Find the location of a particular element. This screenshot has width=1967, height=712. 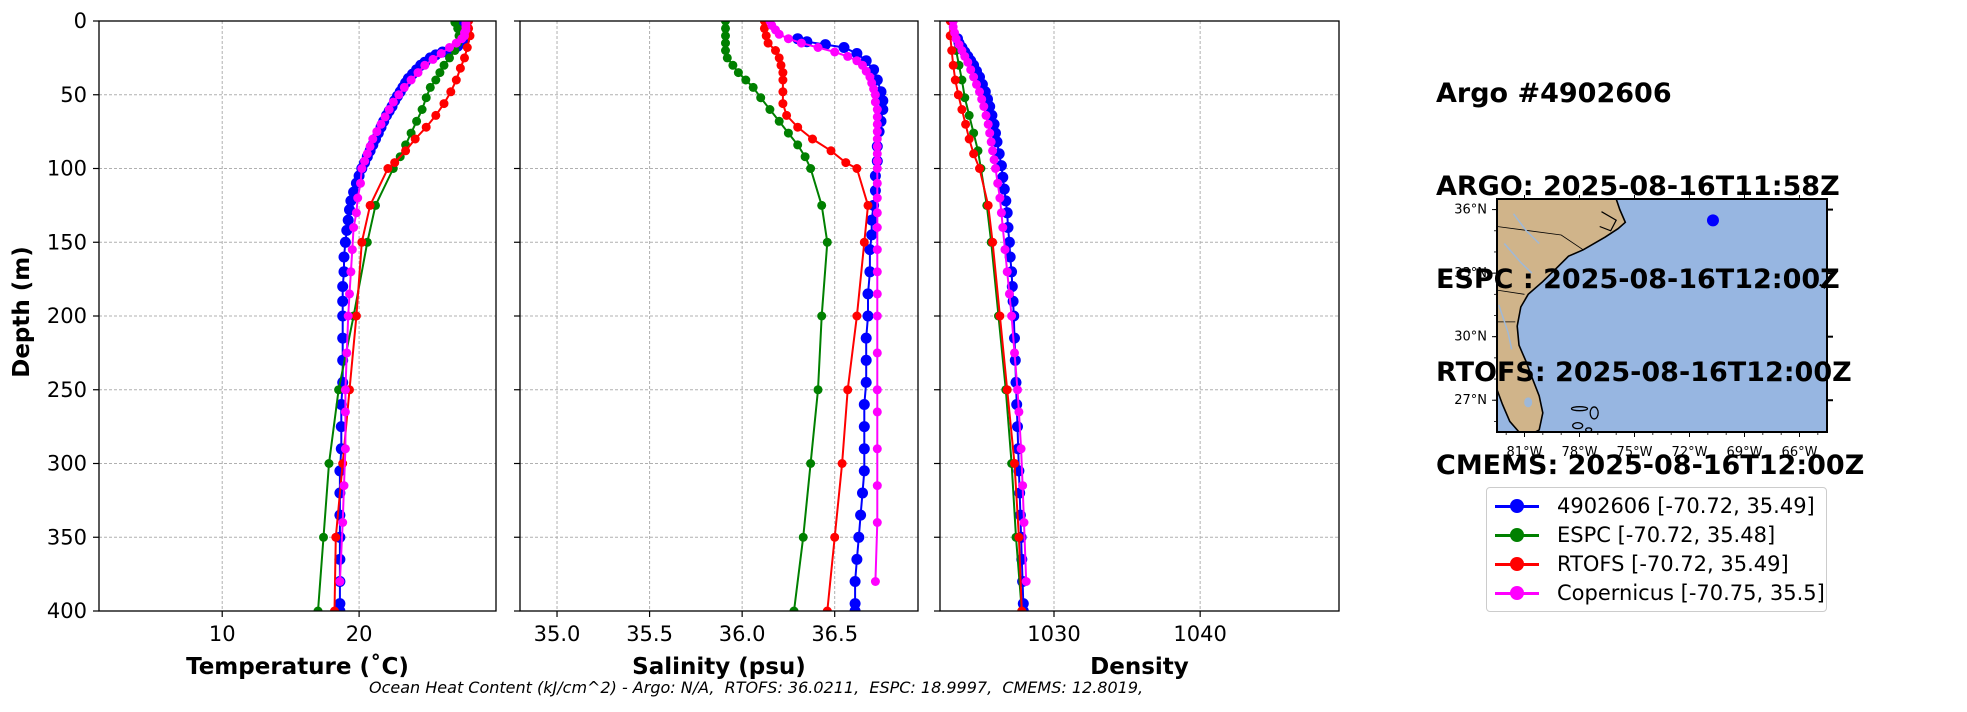

title-line-rtofs-time: RTOFS: 2025-08-16T12:00Z is located at coordinates (1644, 372).